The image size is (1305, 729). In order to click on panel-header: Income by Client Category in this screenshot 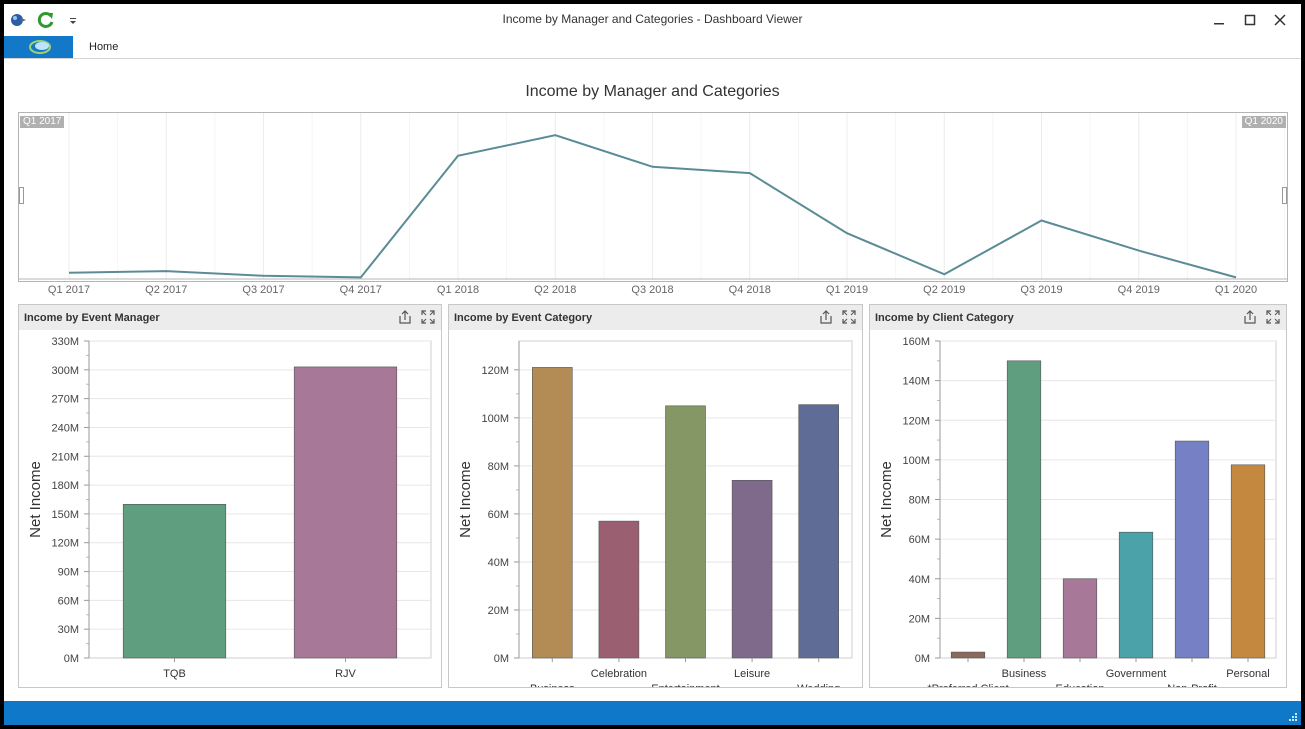, I will do `click(1078, 317)`.